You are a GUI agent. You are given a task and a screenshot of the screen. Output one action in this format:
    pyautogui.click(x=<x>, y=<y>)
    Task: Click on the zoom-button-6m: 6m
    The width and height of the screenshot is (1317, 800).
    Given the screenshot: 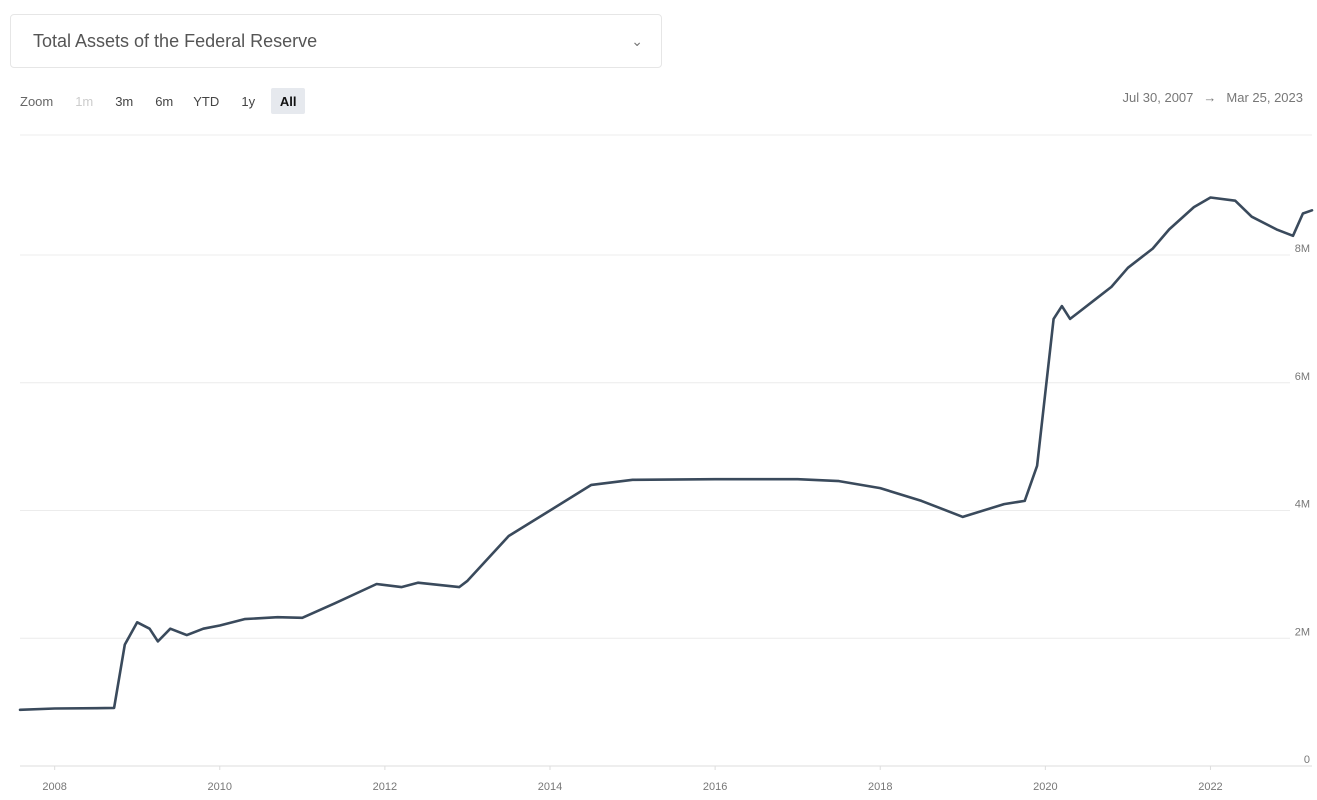 What is the action you would take?
    pyautogui.click(x=164, y=101)
    